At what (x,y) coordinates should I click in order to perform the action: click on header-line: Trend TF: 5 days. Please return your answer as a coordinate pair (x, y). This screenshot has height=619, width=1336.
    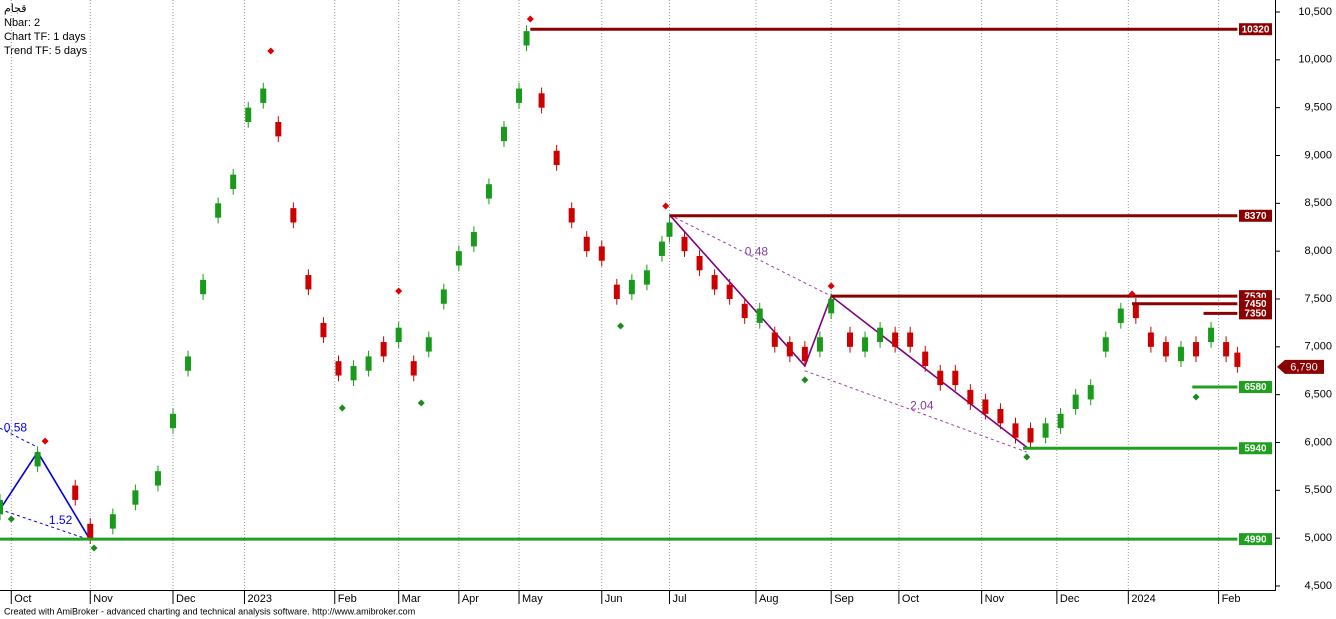
    Looking at the image, I should click on (46, 51).